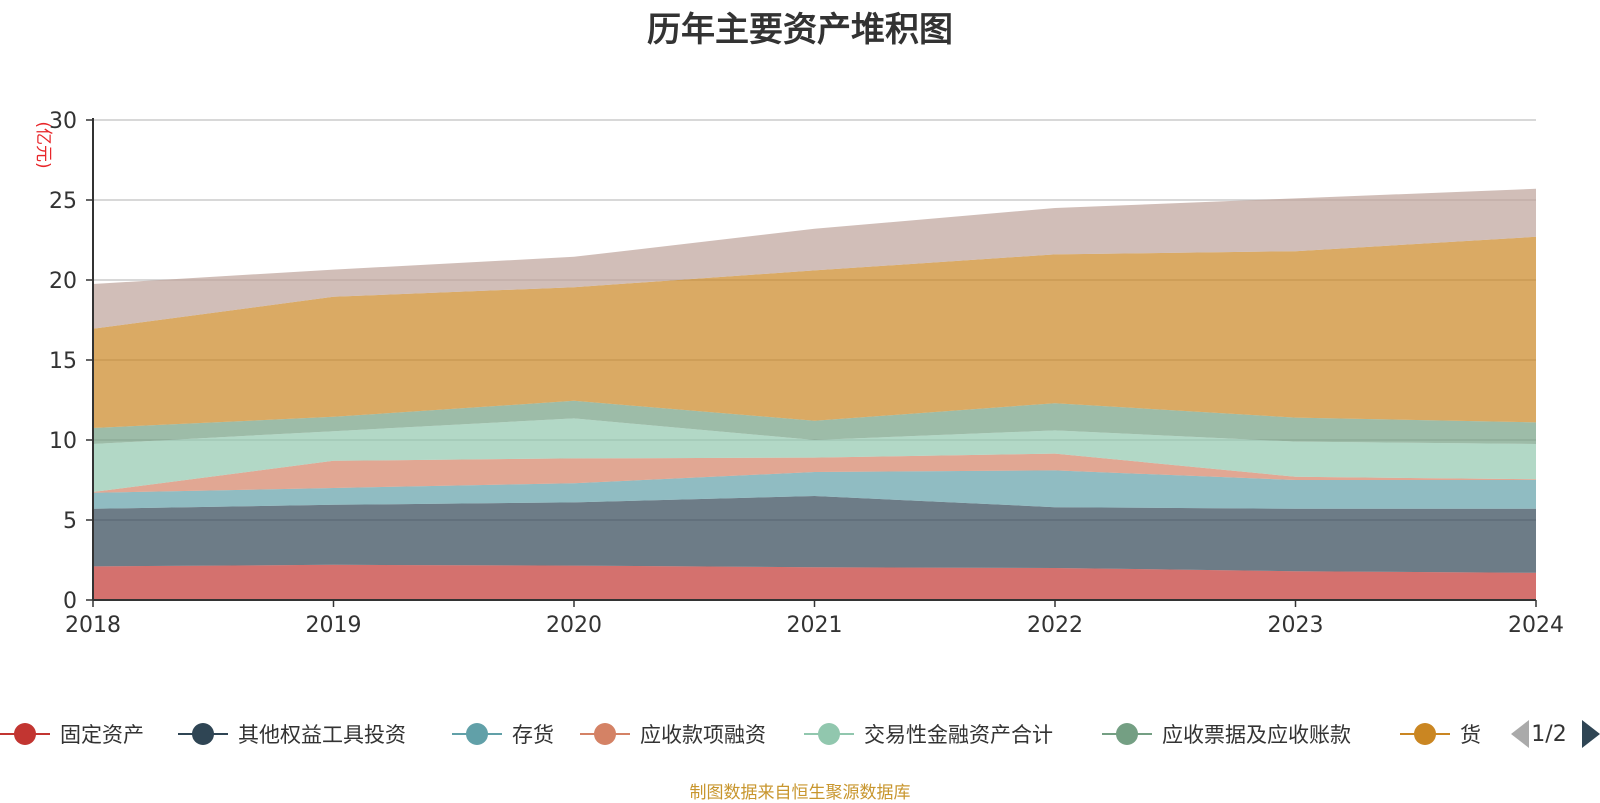  Describe the element at coordinates (1296, 625) in the screenshot. I see `x-tick-label: 2023` at that location.